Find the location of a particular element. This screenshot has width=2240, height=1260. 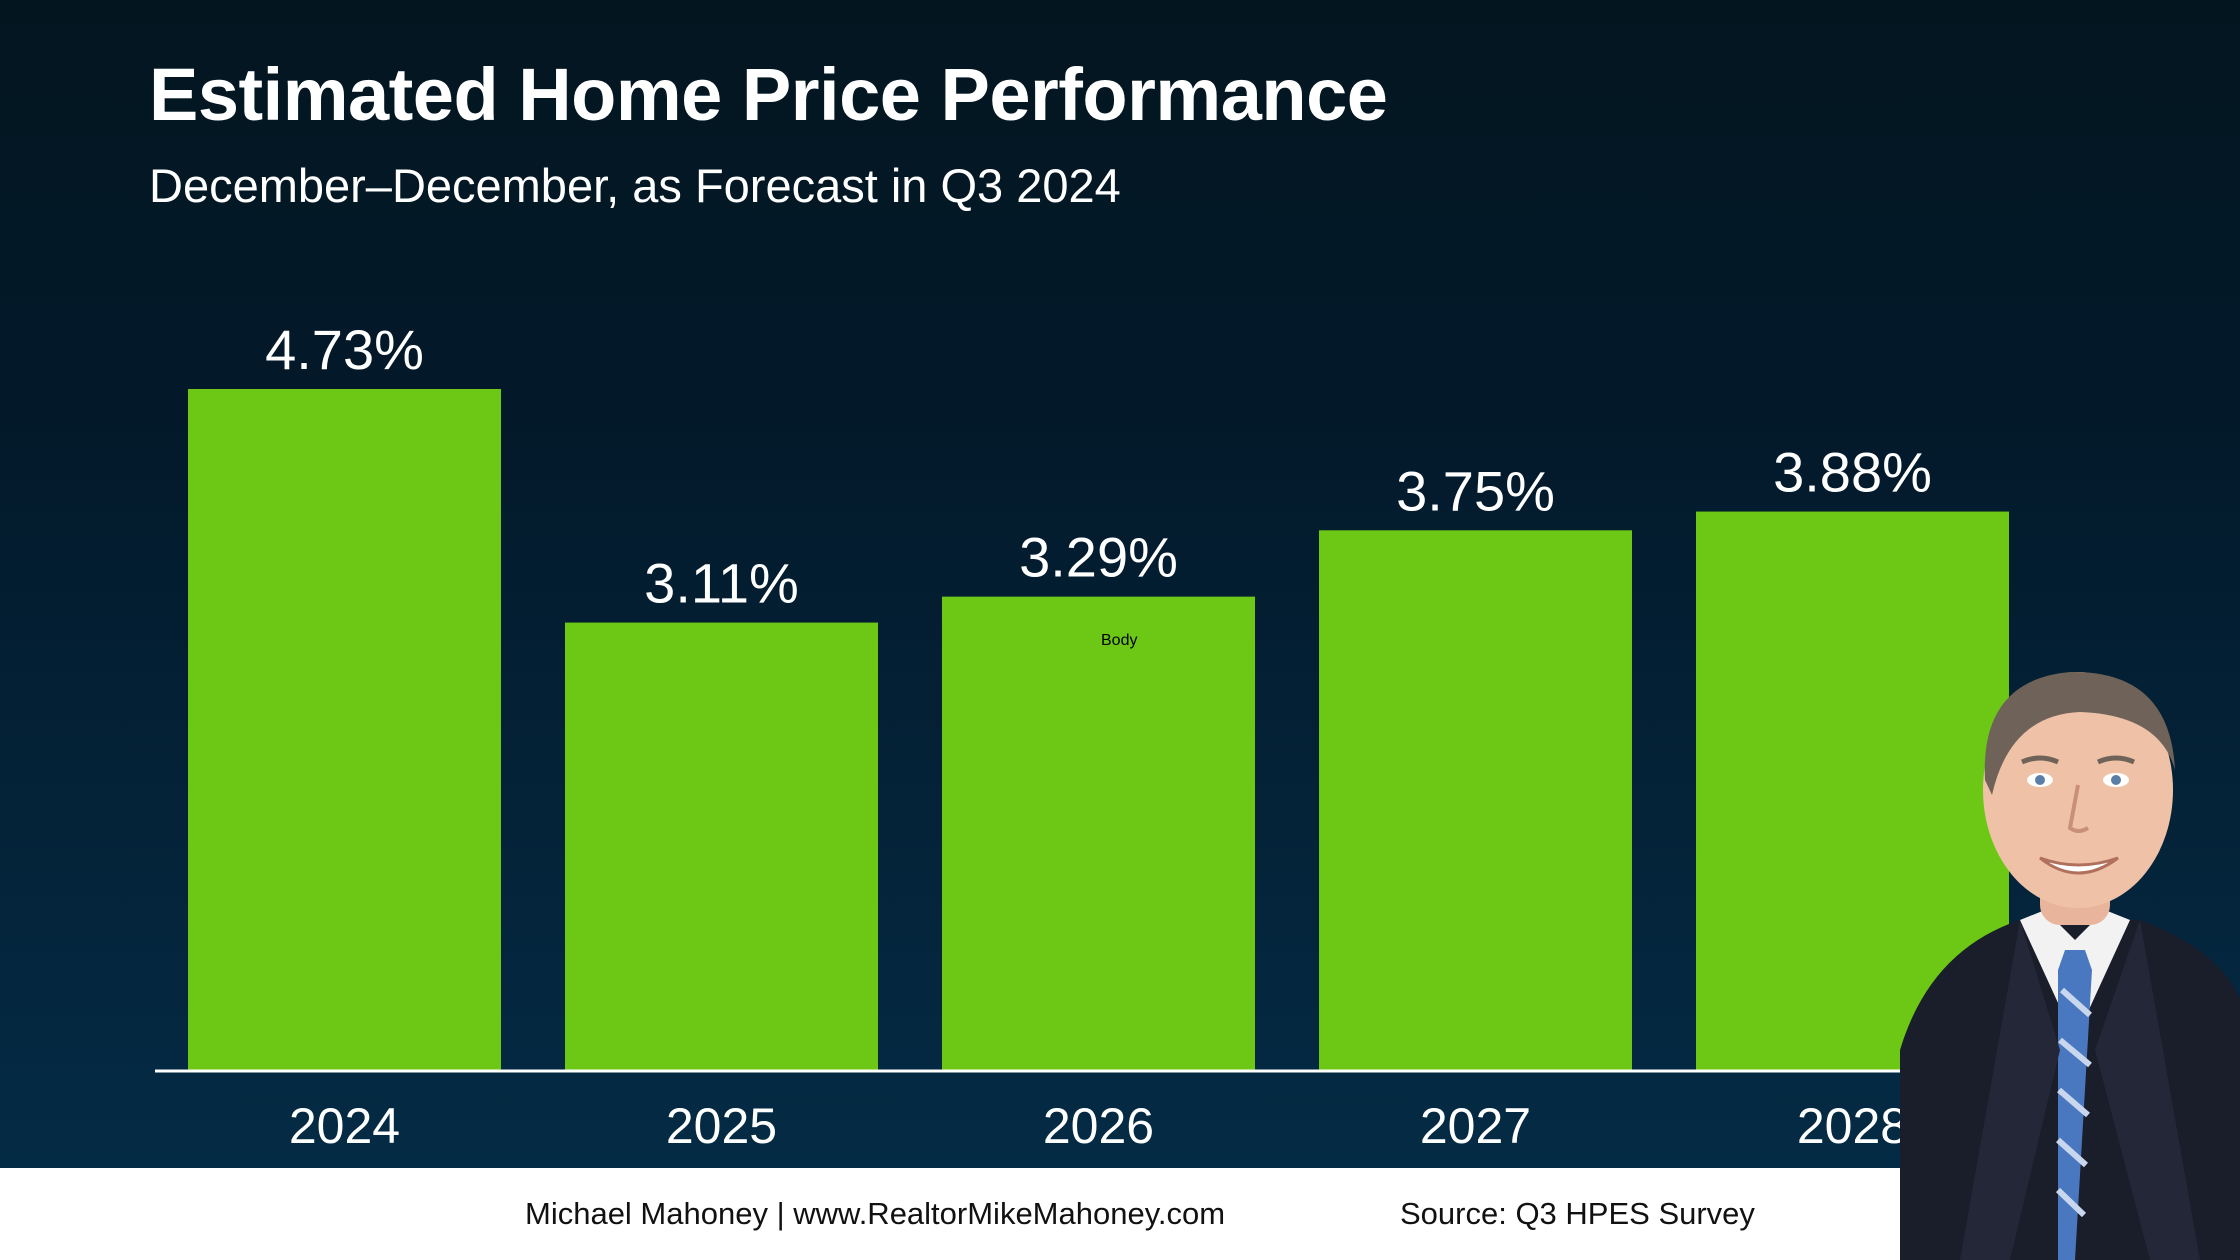

x-tick-label-2026: 2026 is located at coordinates (1098, 1126).